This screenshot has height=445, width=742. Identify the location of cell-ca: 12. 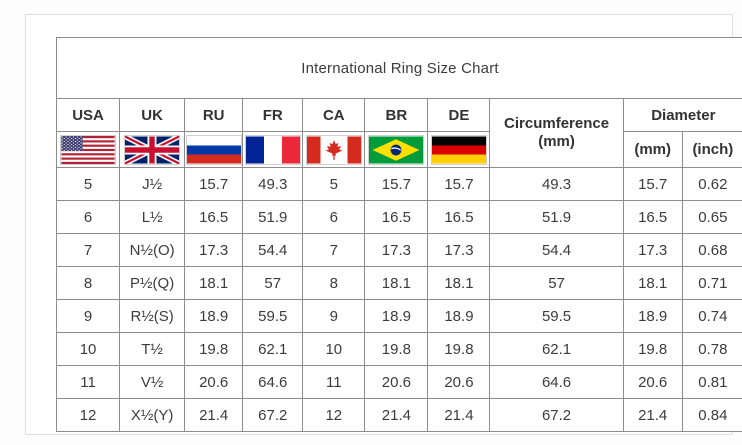
(334, 415).